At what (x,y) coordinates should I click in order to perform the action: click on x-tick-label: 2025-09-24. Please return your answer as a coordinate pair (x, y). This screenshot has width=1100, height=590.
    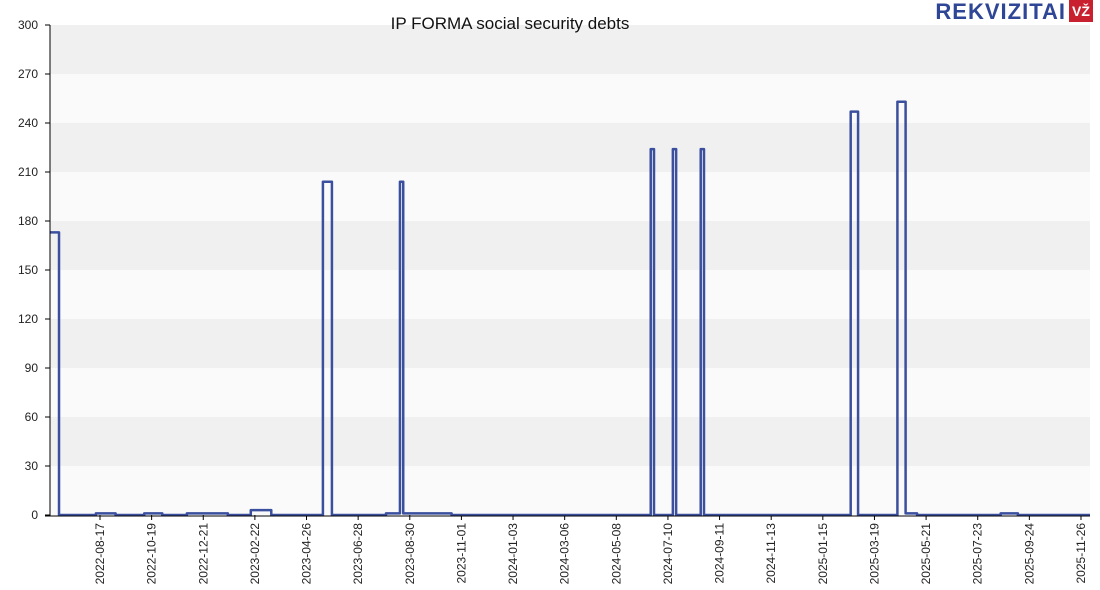
    Looking at the image, I should click on (1029, 554).